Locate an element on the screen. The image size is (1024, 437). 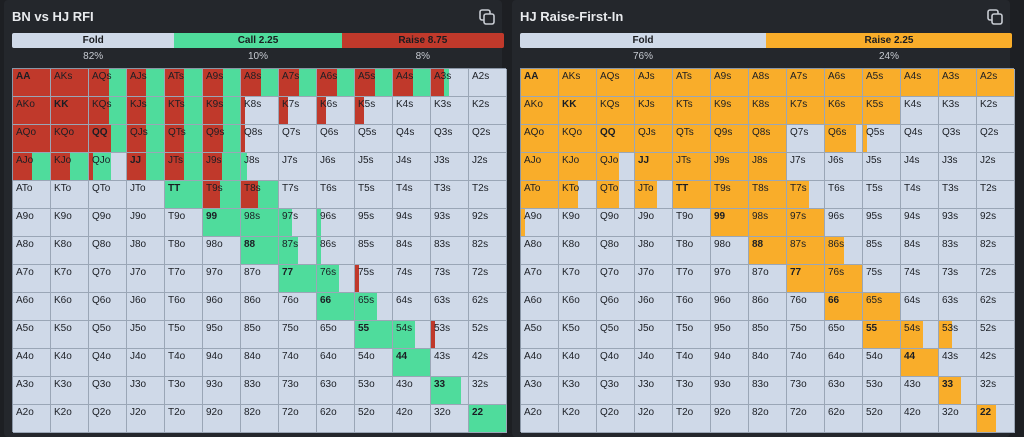
hand-cell-t2o: T2o is located at coordinates (692, 419).